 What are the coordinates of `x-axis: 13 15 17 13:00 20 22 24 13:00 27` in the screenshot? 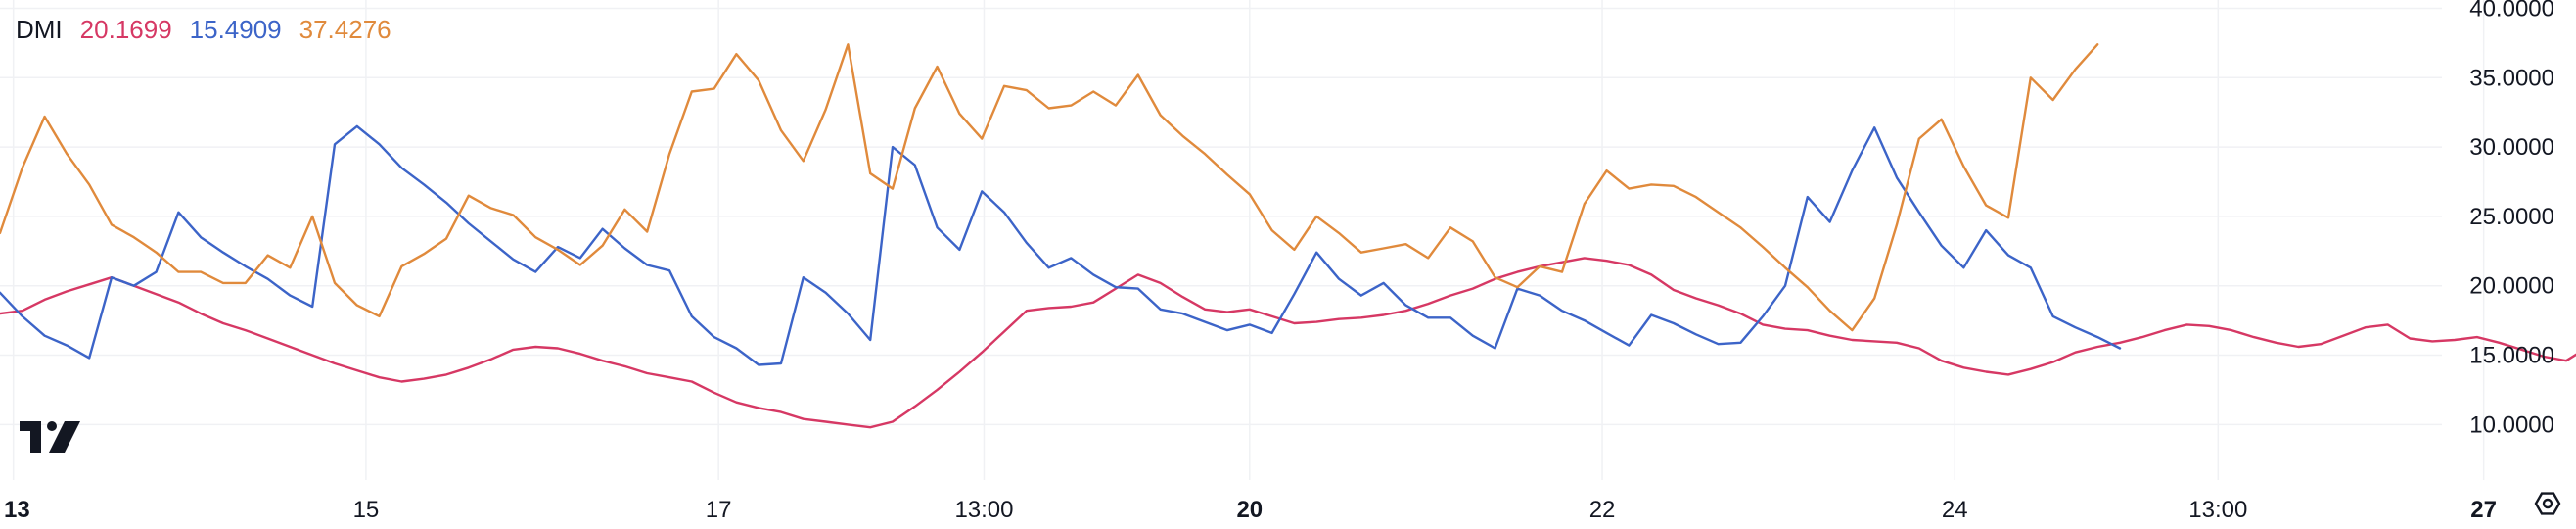 It's located at (1250, 510).